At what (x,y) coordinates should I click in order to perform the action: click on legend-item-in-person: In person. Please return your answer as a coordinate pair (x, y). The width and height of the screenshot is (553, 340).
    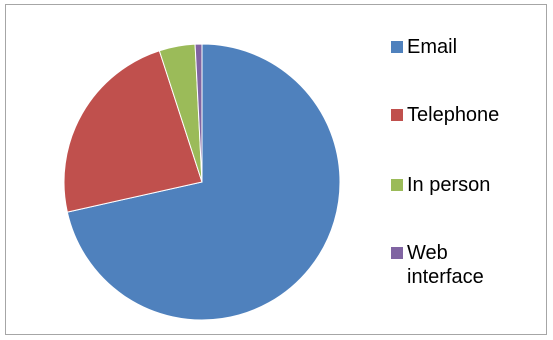
    Looking at the image, I should click on (459, 185).